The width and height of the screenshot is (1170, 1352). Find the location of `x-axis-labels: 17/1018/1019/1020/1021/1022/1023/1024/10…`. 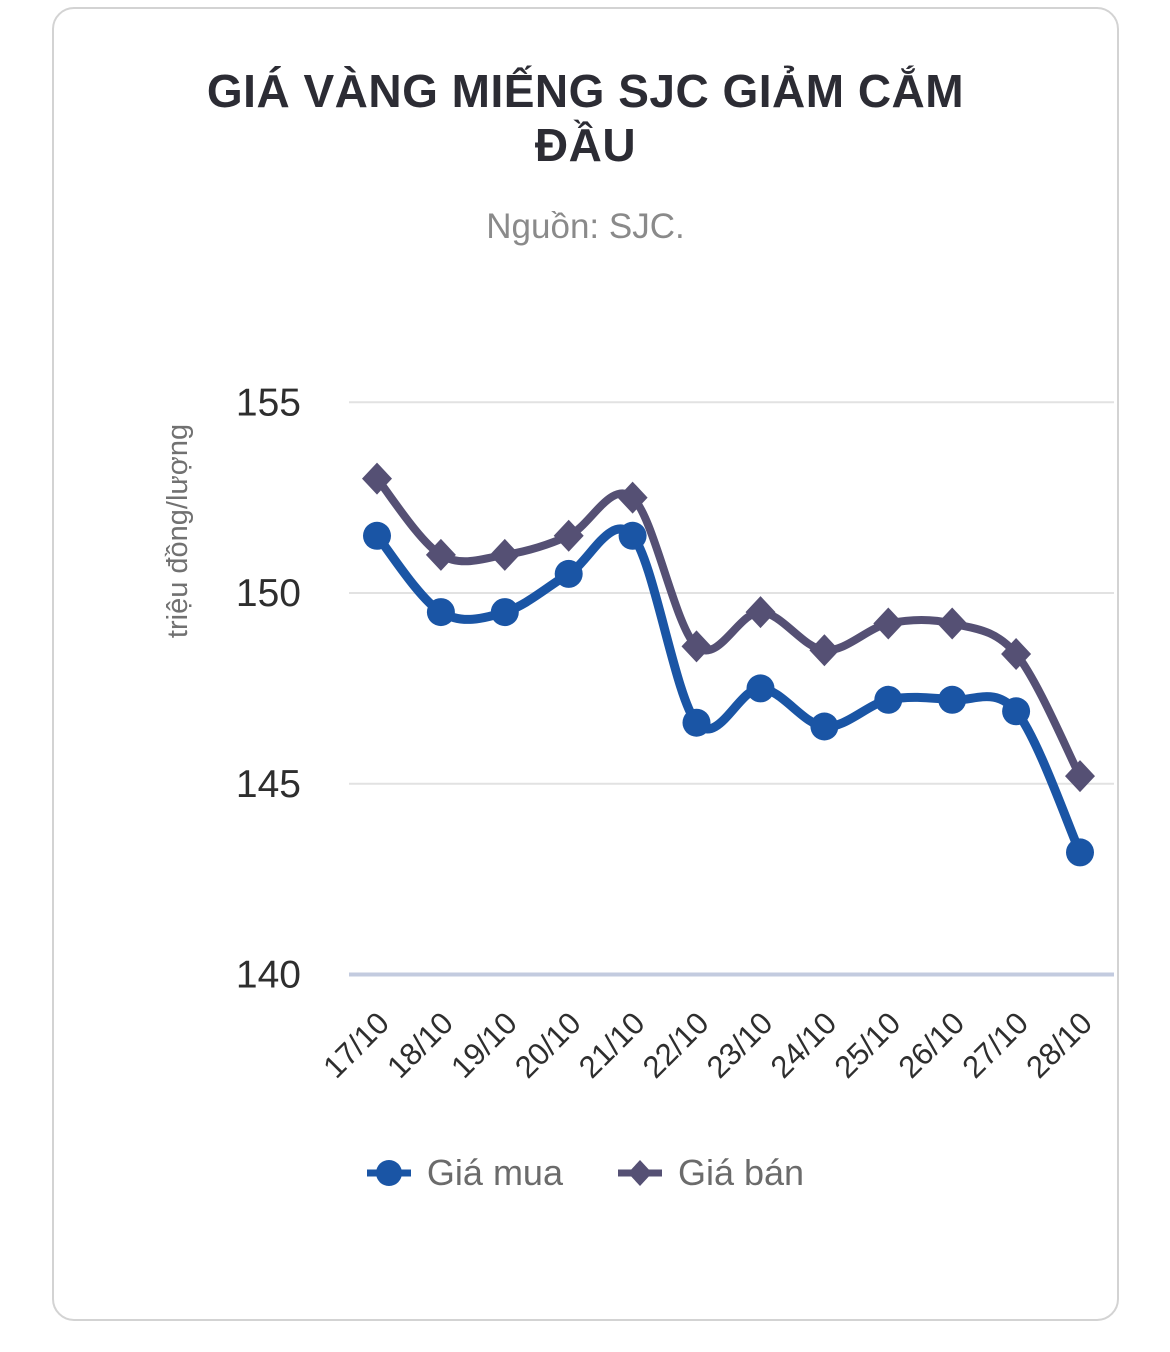

x-axis-labels: 17/1018/1019/1020/1021/1022/1023/1024/10… is located at coordinates (707, 1045).